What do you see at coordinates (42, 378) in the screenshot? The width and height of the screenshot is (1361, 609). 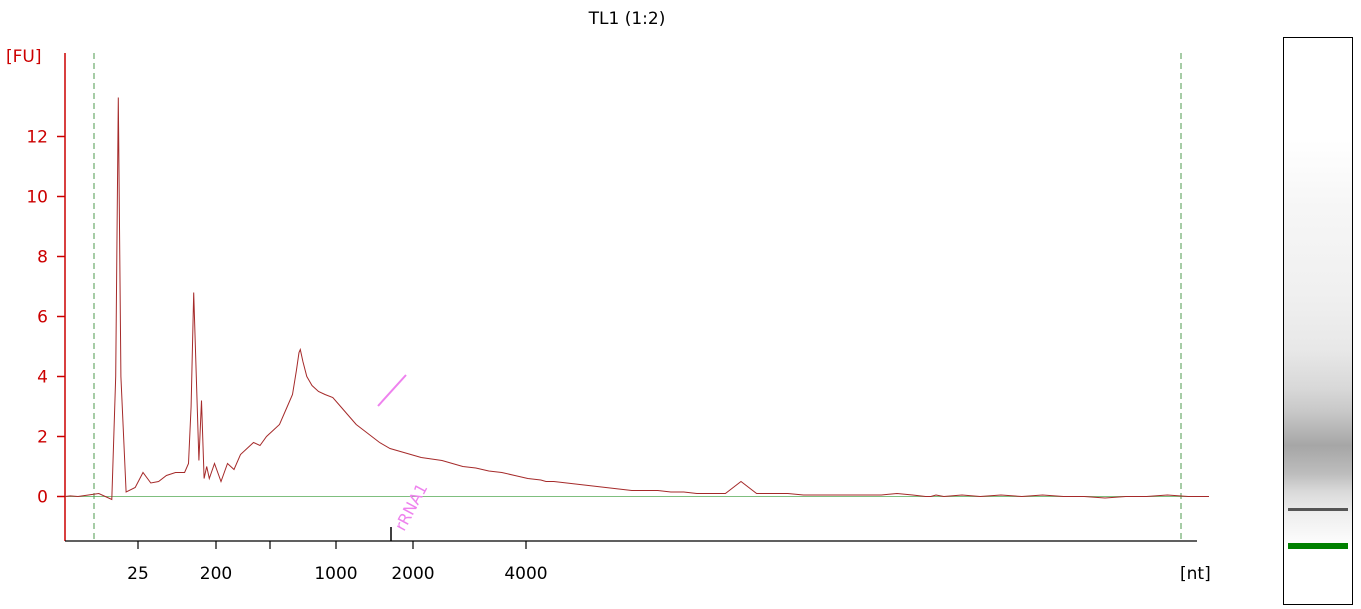 I see `y-tick-label: 4` at bounding box center [42, 378].